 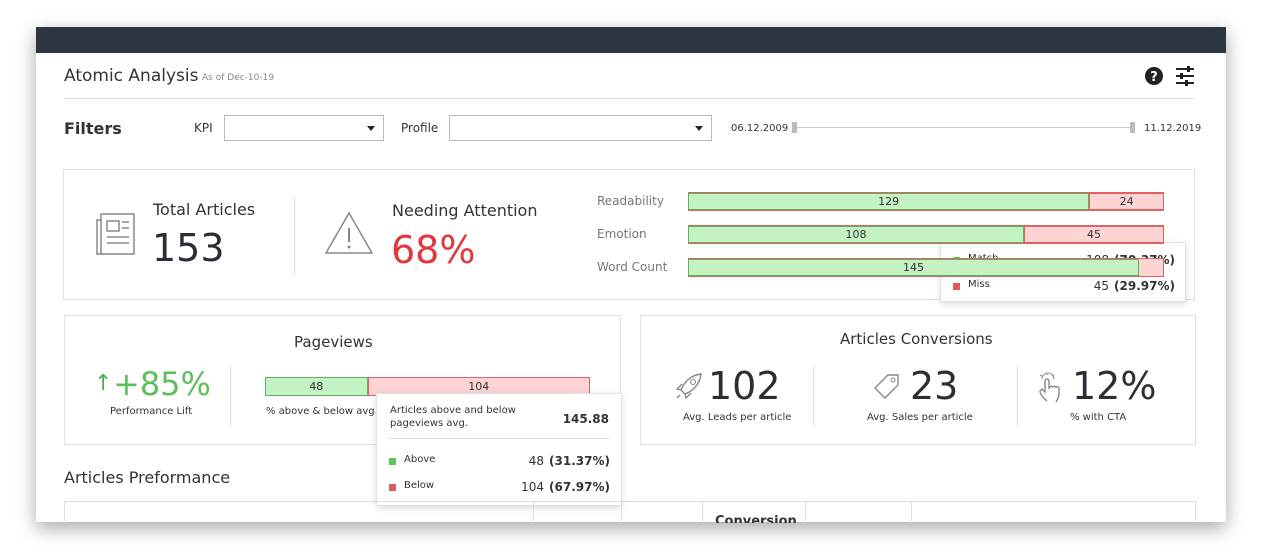 I want to click on conversions-card, so click(x=918, y=380).